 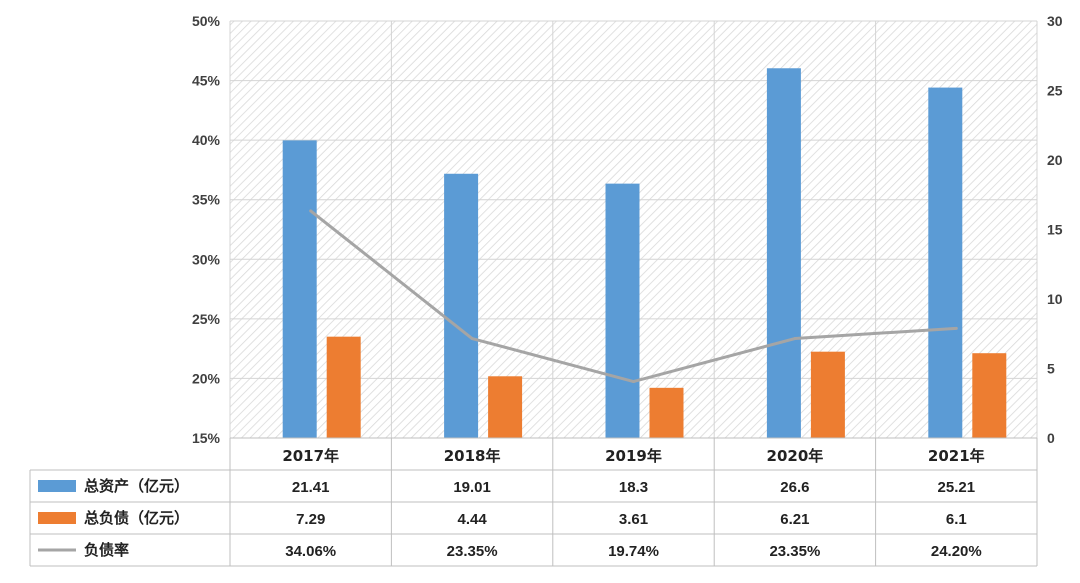 What do you see at coordinates (795, 456) in the screenshot?
I see `category-label: 2020年` at bounding box center [795, 456].